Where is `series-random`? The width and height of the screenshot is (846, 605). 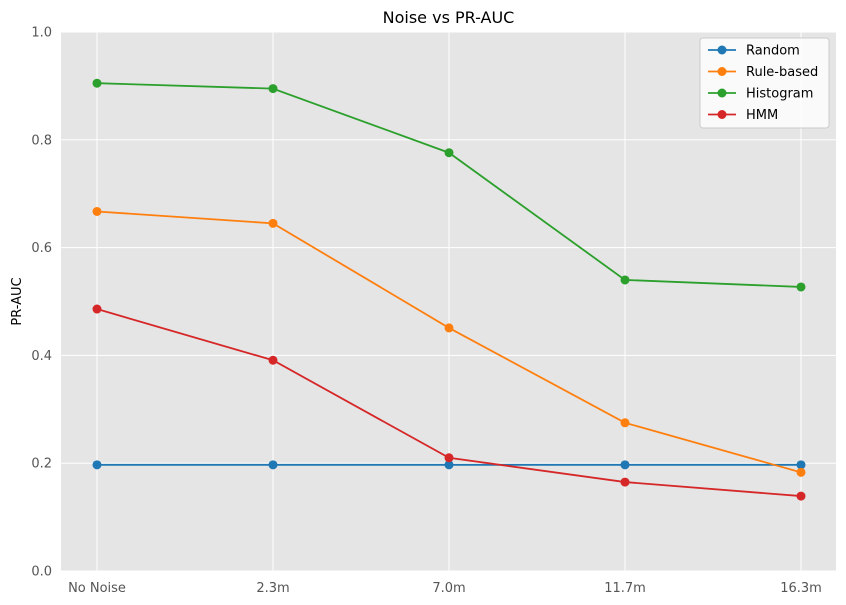
series-random is located at coordinates (449, 465).